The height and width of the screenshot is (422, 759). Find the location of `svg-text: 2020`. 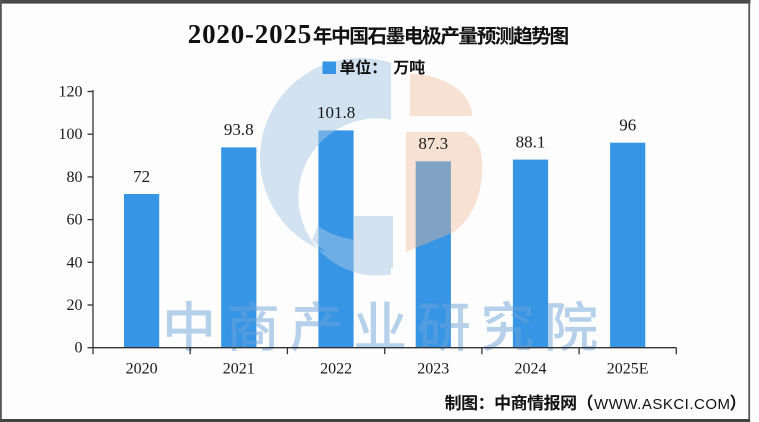

svg-text: 2020 is located at coordinates (142, 369).